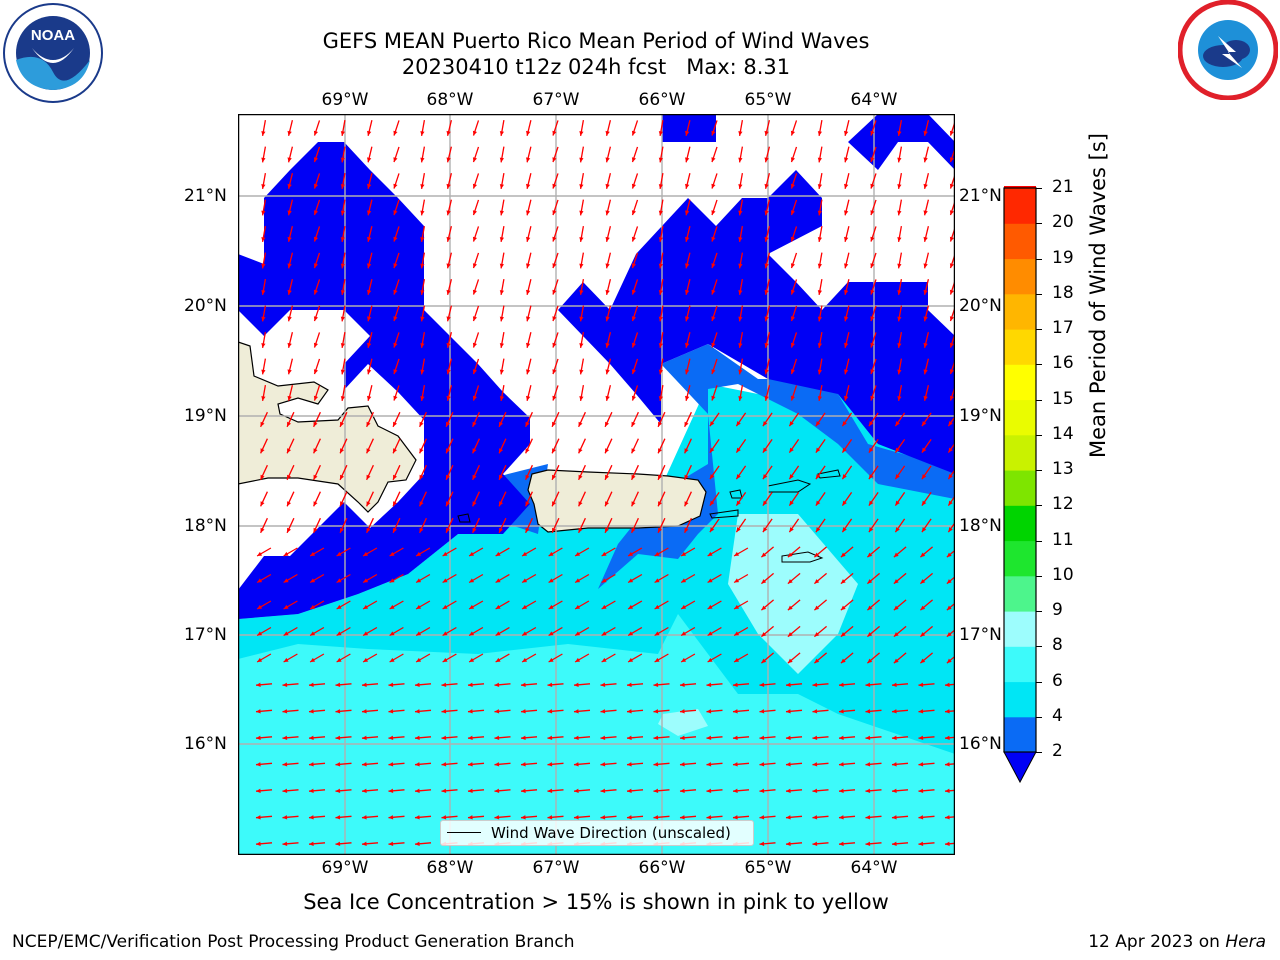 The height and width of the screenshot is (960, 1280). I want to click on colorbar-tick-label: 14, so click(1063, 433).